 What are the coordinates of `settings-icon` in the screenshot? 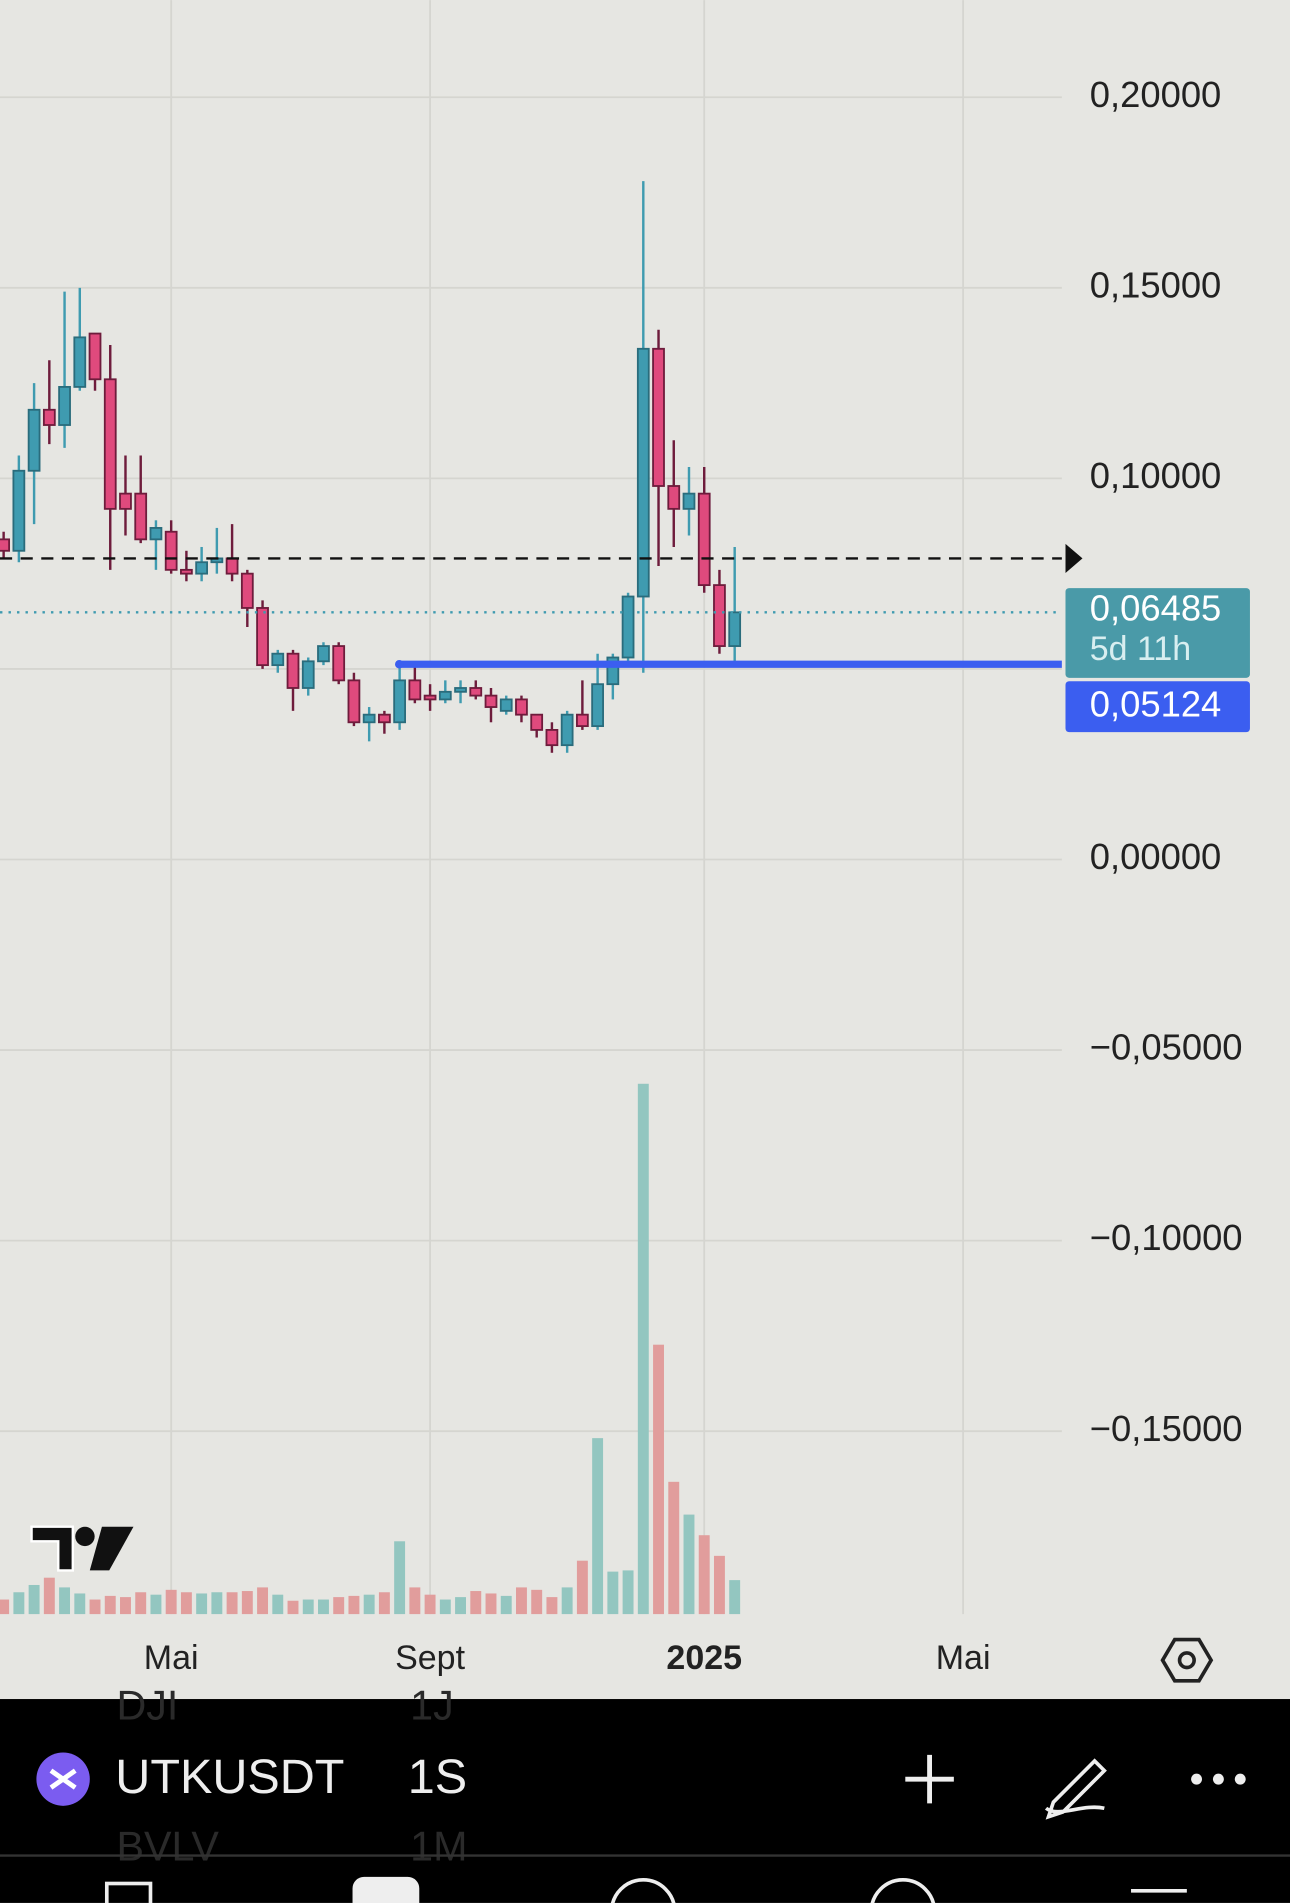 It's located at (1187, 1660).